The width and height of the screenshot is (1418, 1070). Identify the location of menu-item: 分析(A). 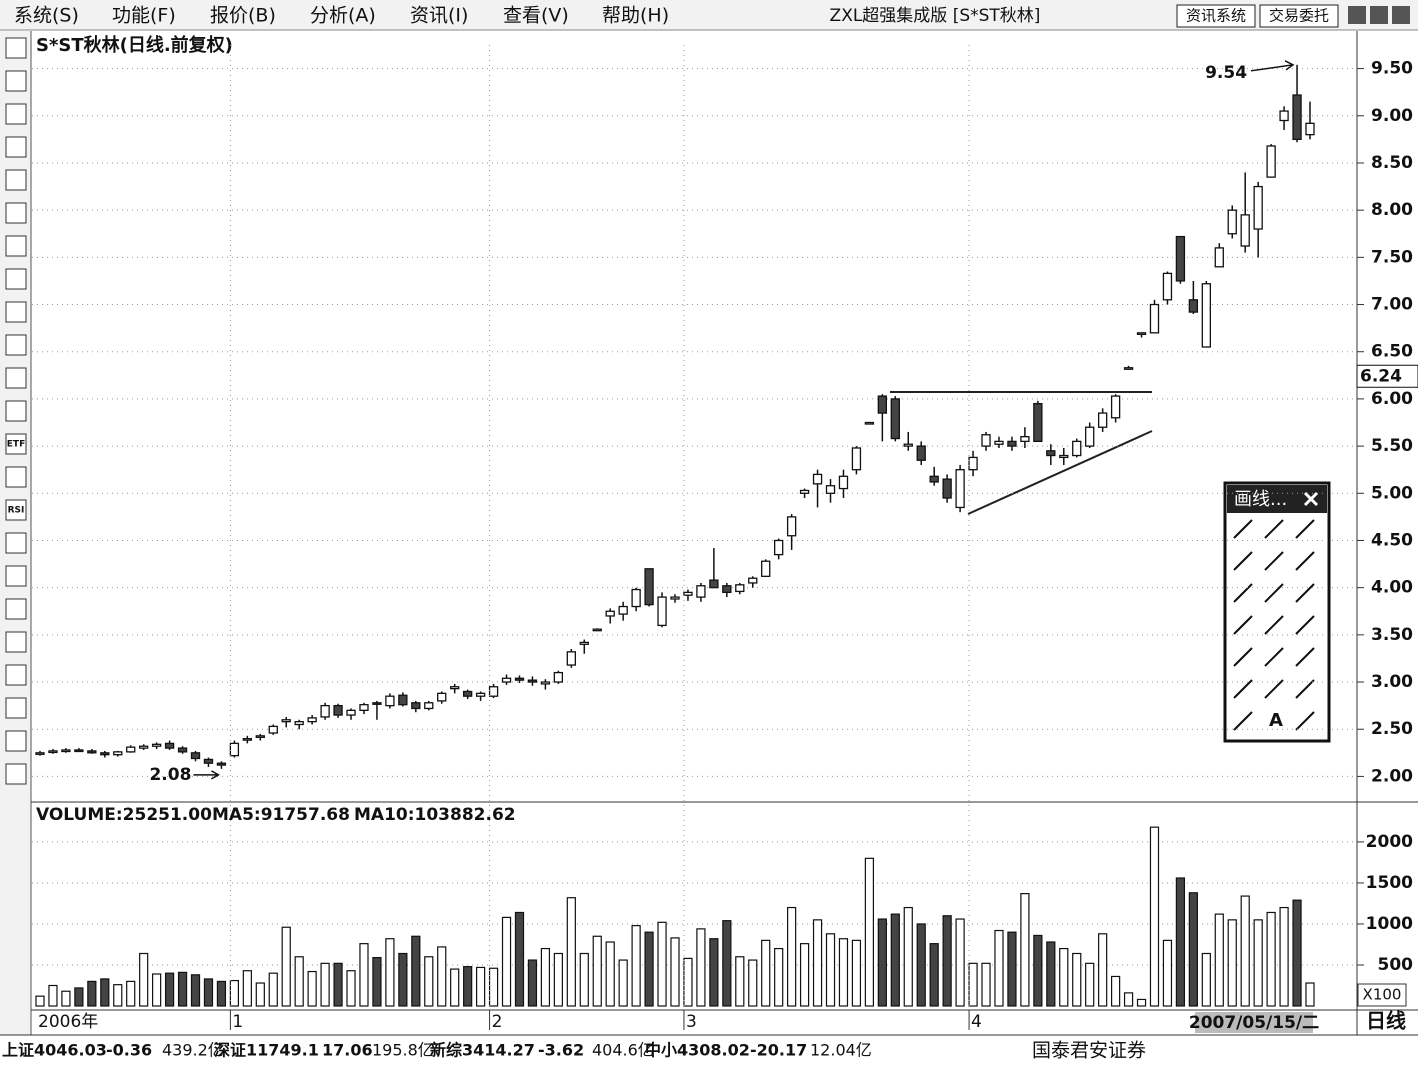
(343, 16).